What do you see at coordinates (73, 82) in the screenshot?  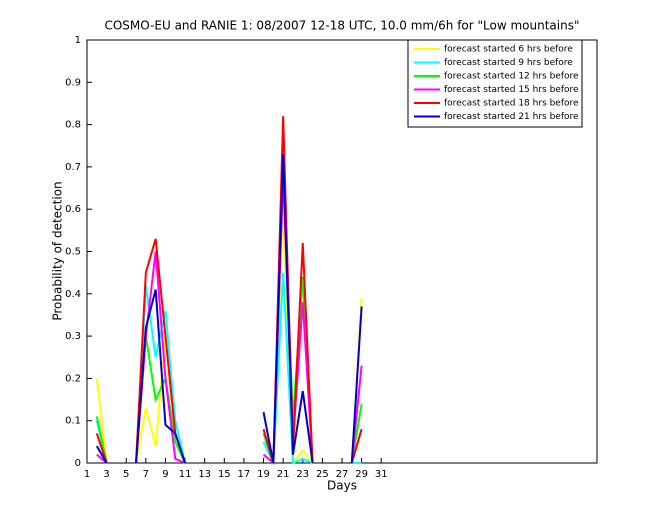 I see `y-tick-label: 0.9` at bounding box center [73, 82].